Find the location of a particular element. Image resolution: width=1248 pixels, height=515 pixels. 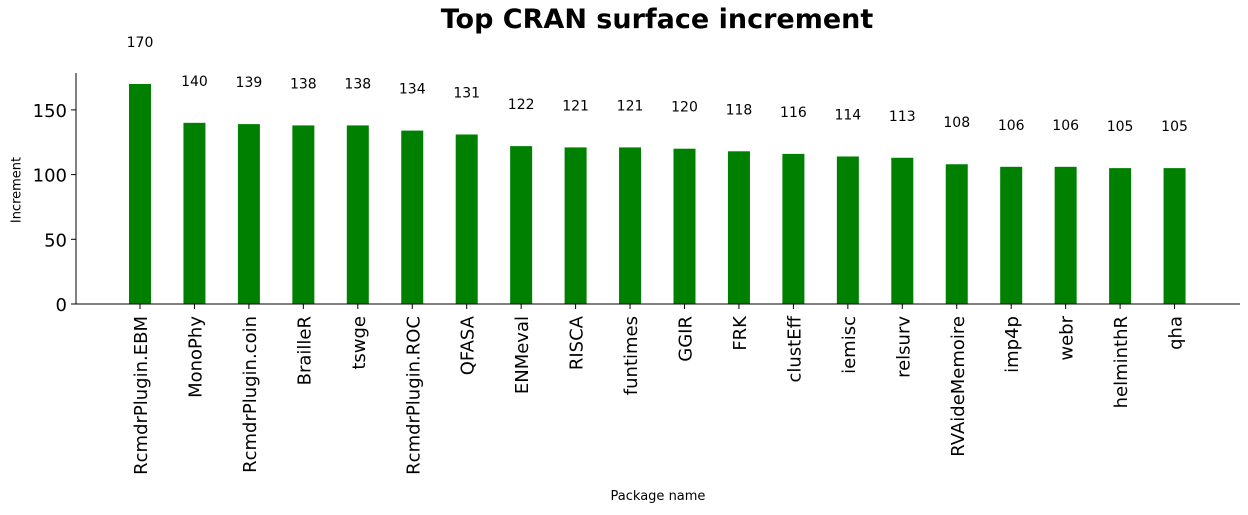

x-tick-label: imp4p is located at coordinates (1012, 344).